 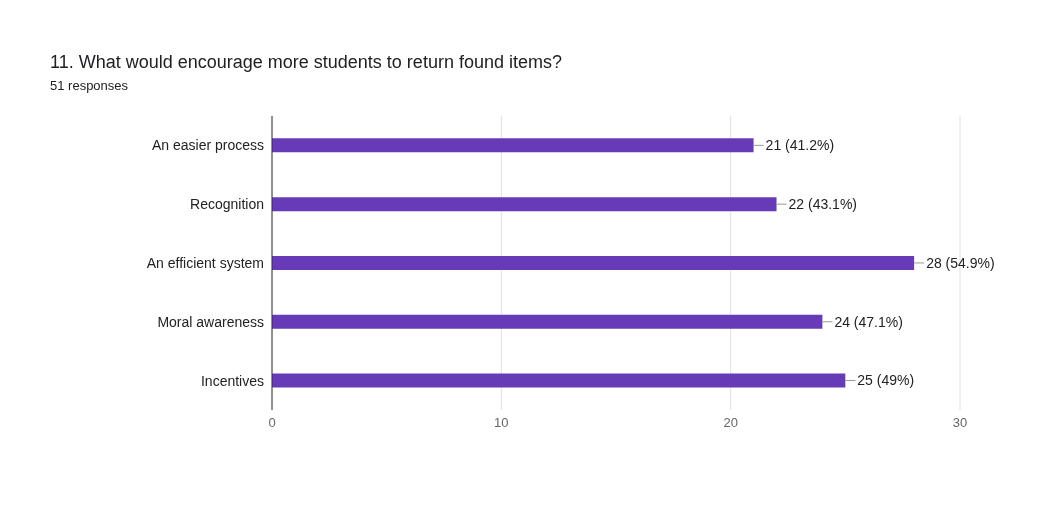 I want to click on x-tick-label: 10, so click(x=501, y=423).